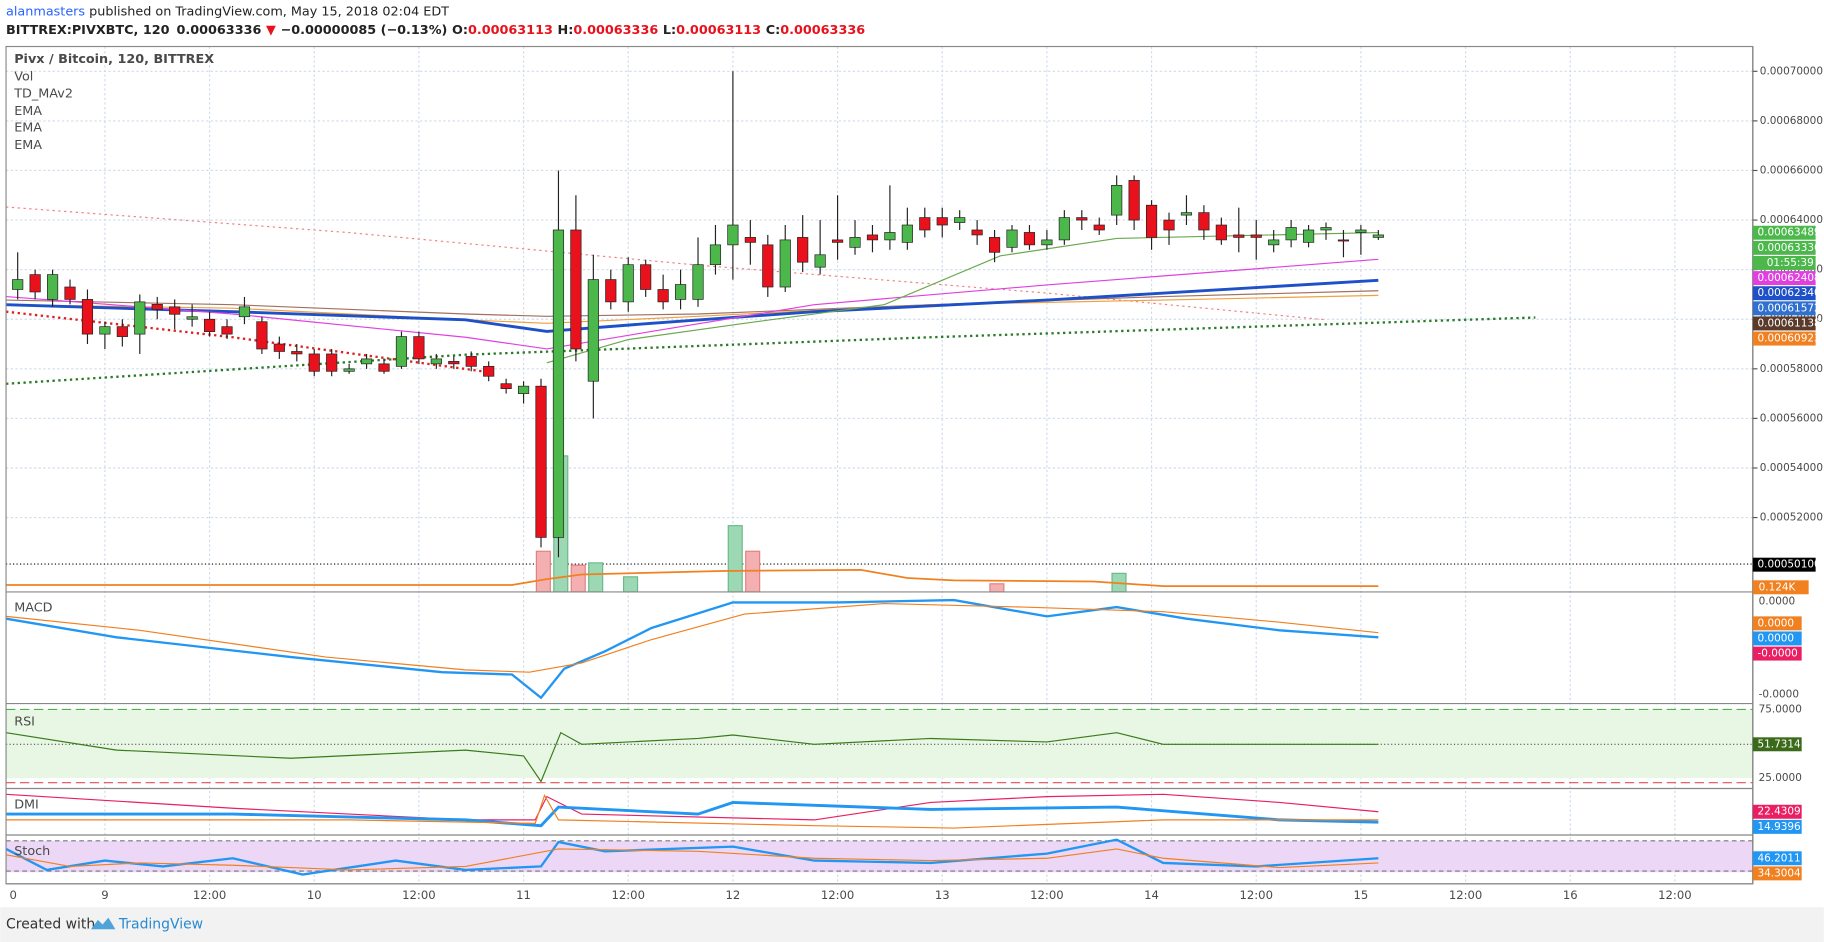 The height and width of the screenshot is (942, 1824). What do you see at coordinates (32, 851) in the screenshot?
I see `pane-label: Stoch` at bounding box center [32, 851].